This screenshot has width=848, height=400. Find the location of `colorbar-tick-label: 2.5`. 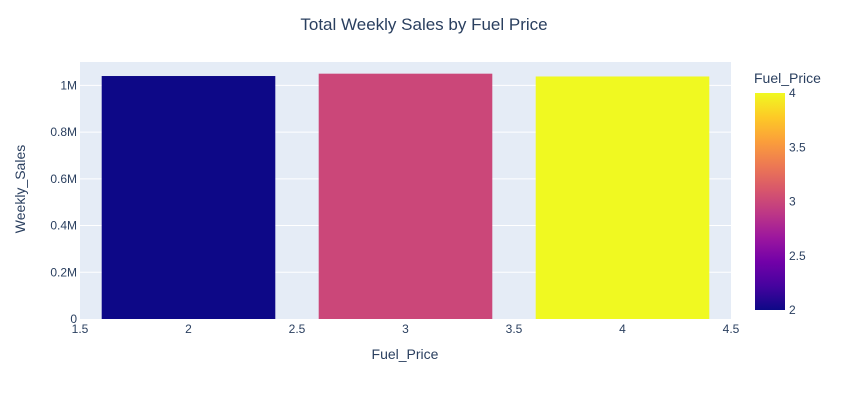

colorbar-tick-label: 2.5 is located at coordinates (797, 256).